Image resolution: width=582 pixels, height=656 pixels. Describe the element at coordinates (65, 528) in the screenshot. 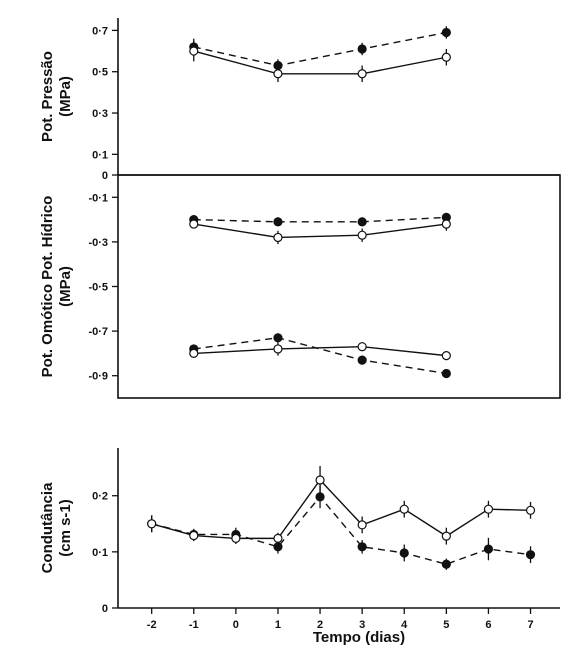

I see `y-axis-label: (cm s-1)` at that location.